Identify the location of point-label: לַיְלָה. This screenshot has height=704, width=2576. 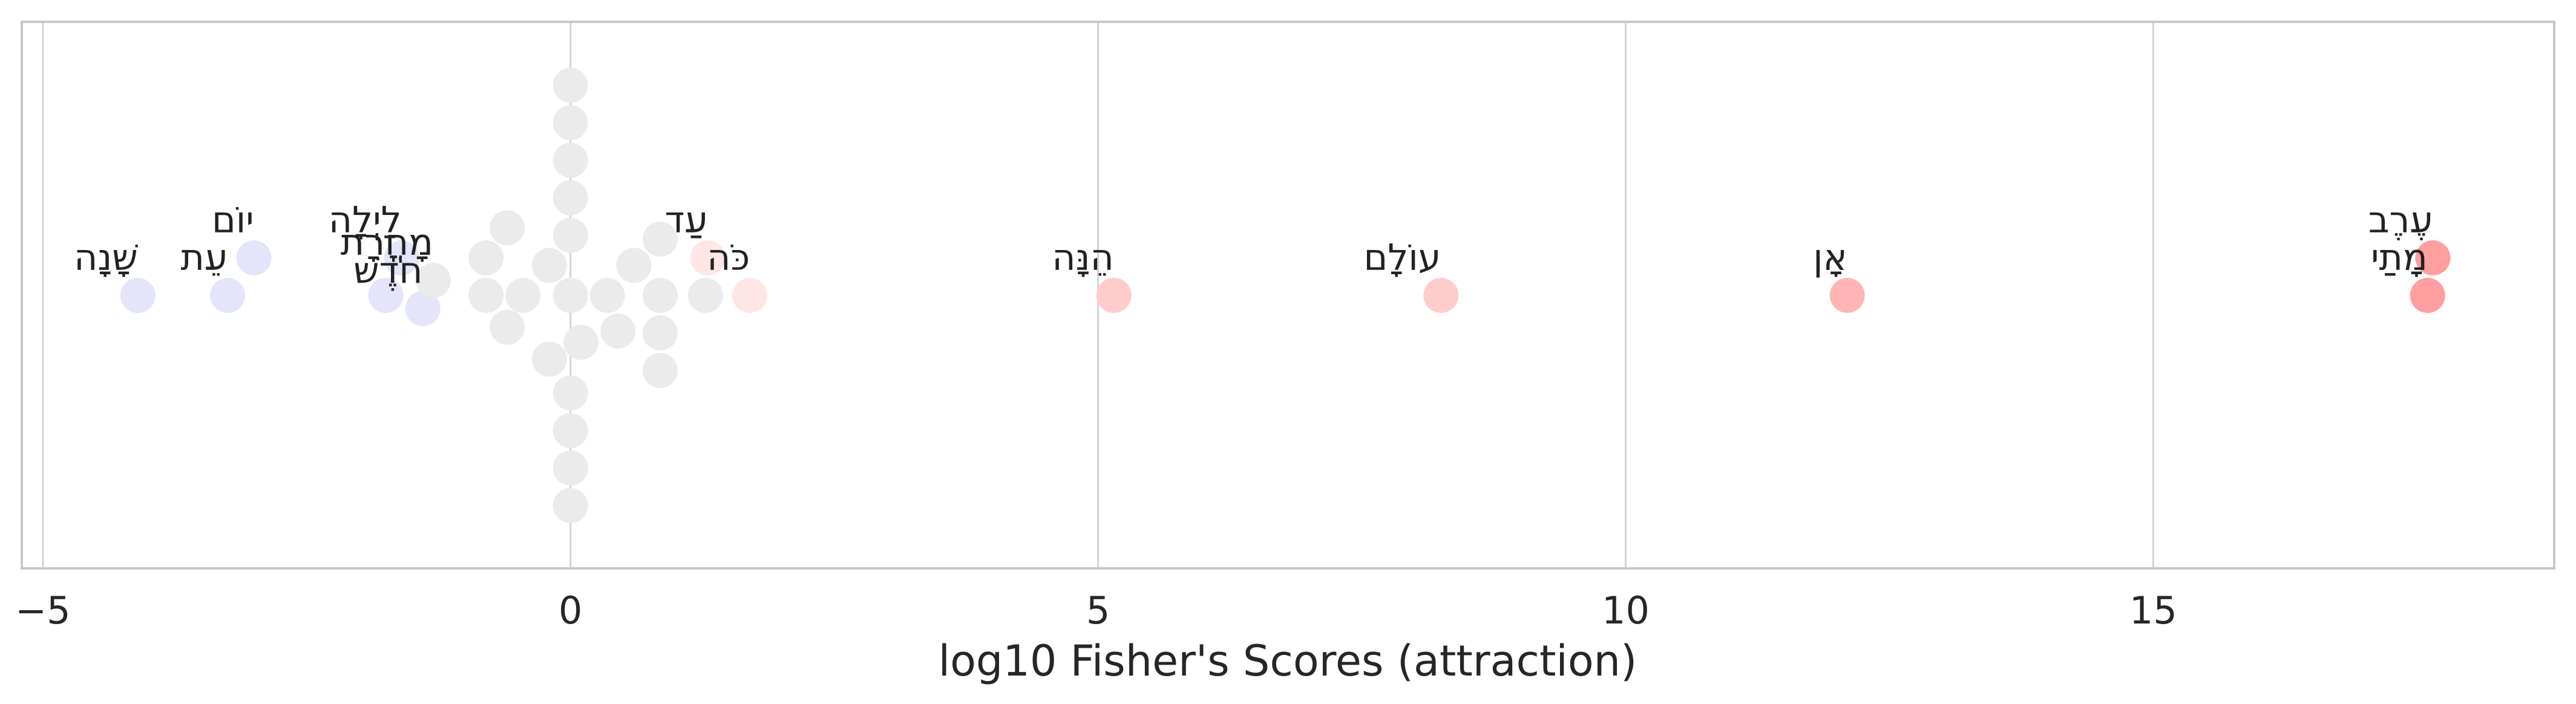
(365, 220).